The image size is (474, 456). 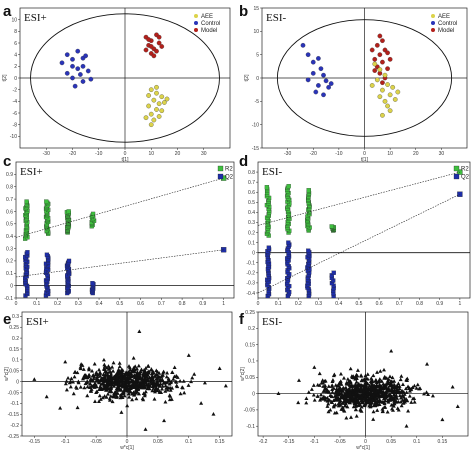 I want to click on y-axis-label: t[2], so click(x=5, y=78).